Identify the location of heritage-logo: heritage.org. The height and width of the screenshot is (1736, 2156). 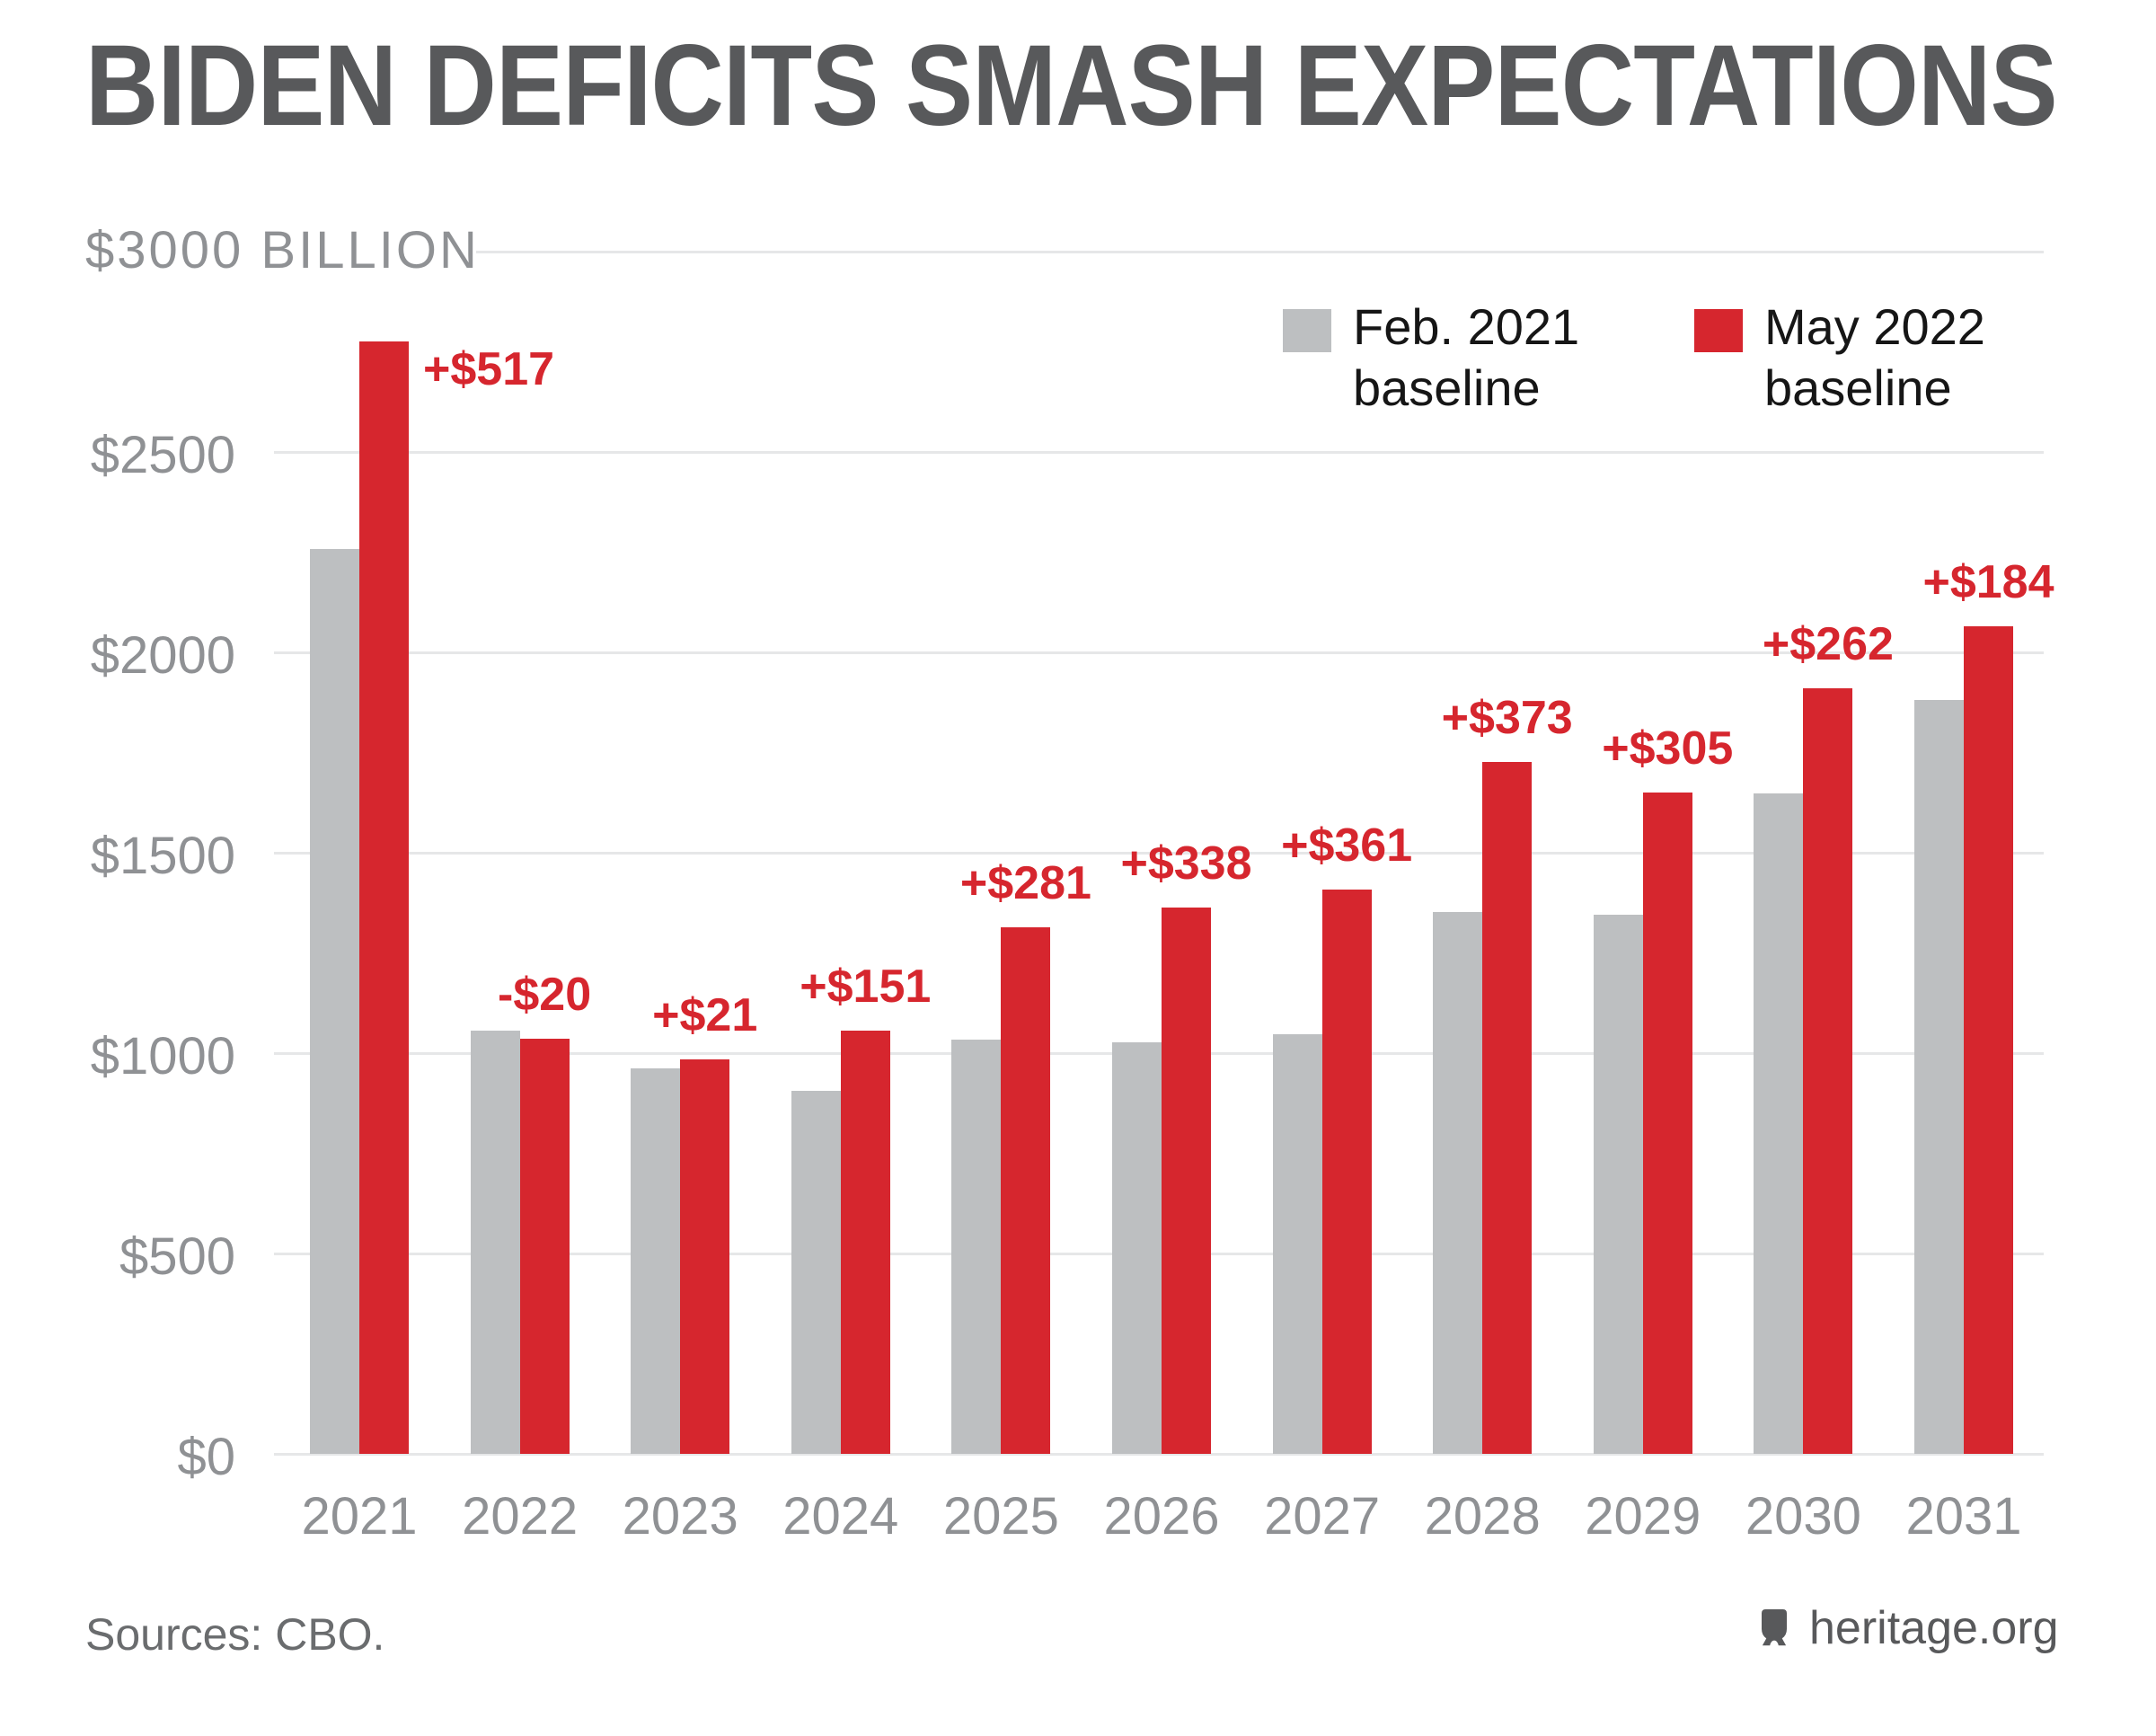
(1907, 1628).